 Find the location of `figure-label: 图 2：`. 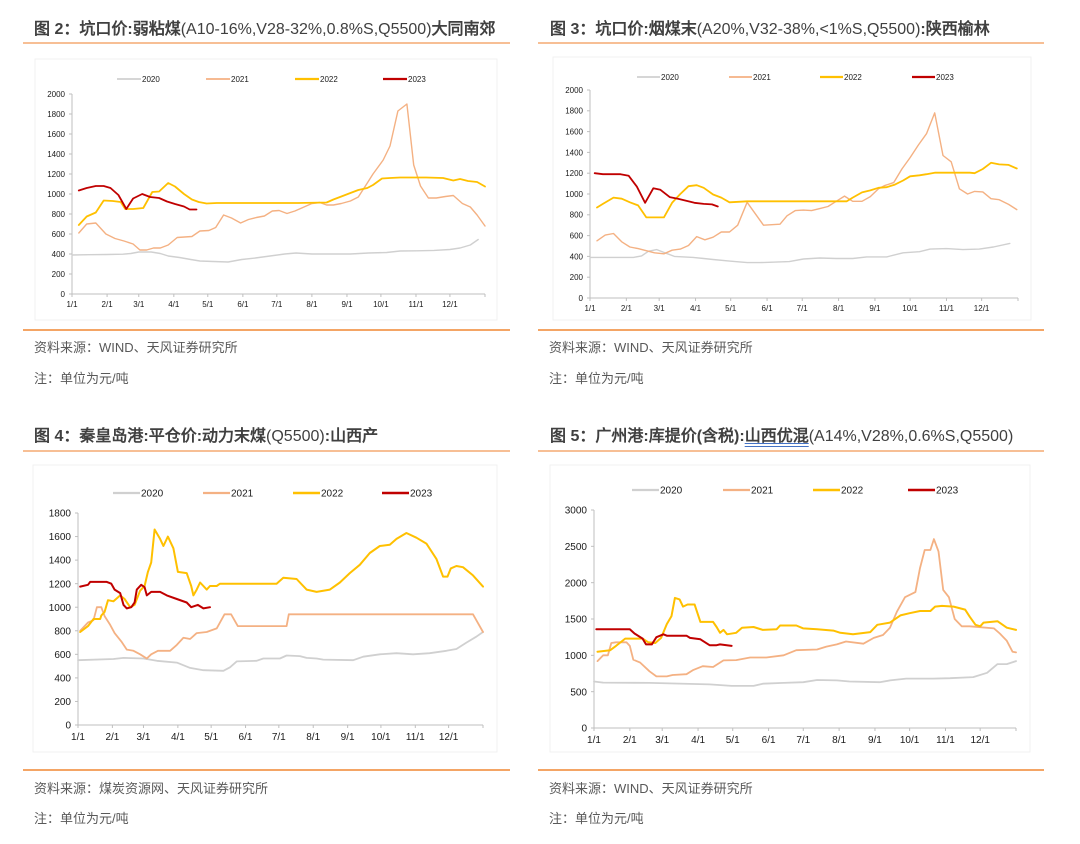

figure-label: 图 2： is located at coordinates (57, 29).